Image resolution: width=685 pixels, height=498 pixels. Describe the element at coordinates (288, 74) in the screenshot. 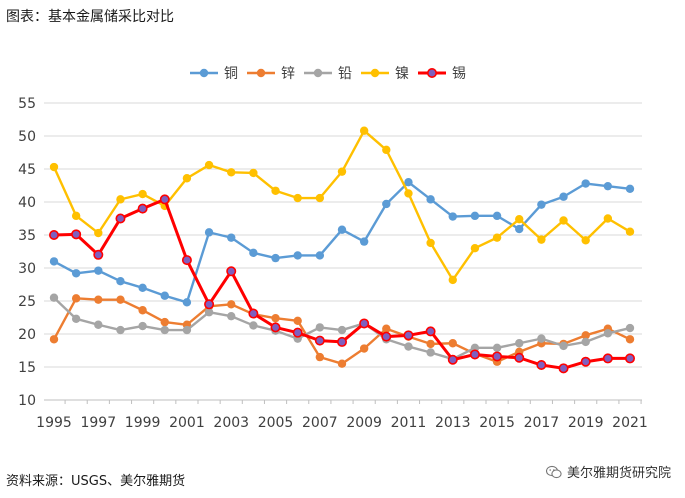

I see `legend-label: 锌` at that location.